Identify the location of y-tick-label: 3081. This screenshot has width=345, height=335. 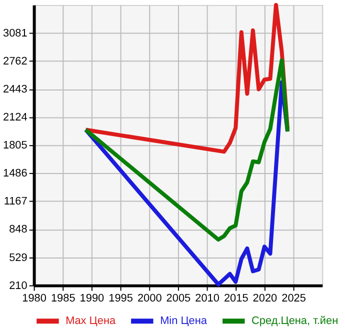
(15, 33).